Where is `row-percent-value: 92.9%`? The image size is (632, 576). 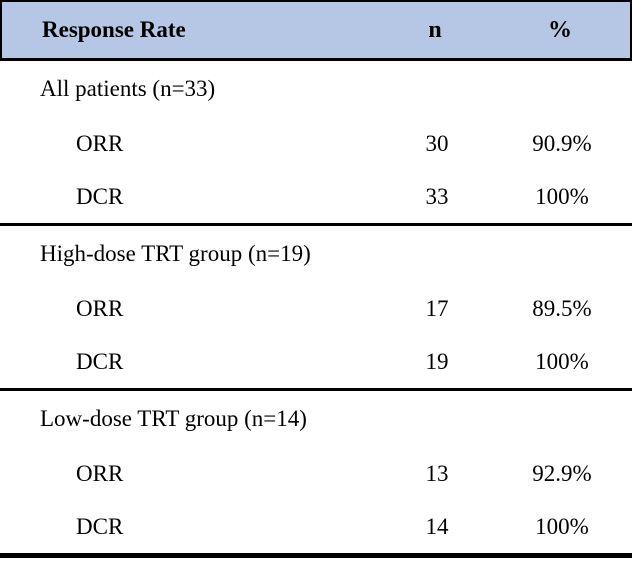
row-percent-value: 92.9% is located at coordinates (562, 473).